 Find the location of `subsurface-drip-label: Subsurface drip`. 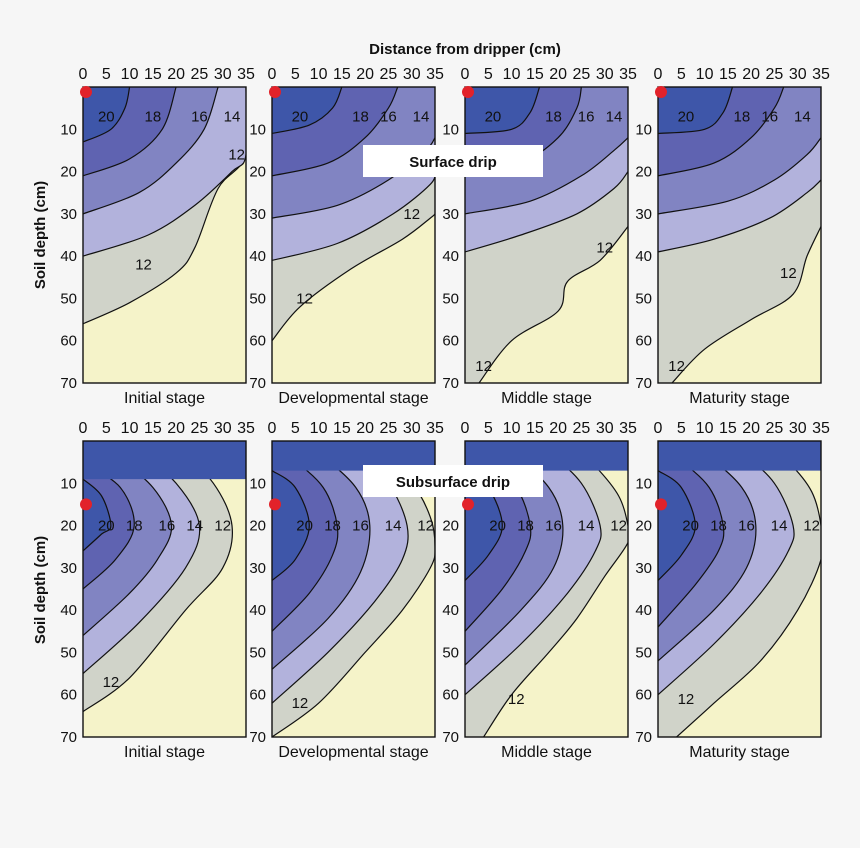

subsurface-drip-label: Subsurface drip is located at coordinates (453, 482).